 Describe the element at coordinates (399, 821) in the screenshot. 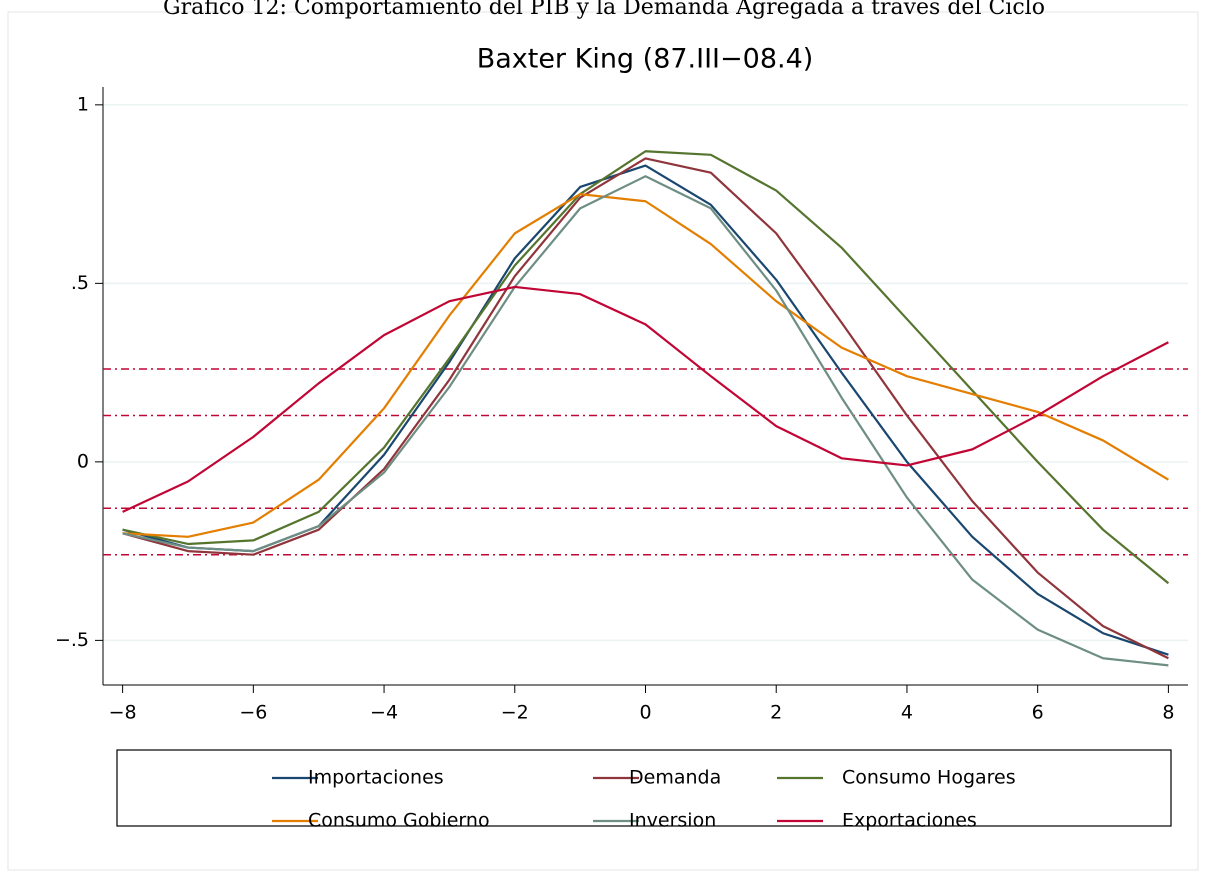

I see `legend-label: Consumo Gobierno` at that location.